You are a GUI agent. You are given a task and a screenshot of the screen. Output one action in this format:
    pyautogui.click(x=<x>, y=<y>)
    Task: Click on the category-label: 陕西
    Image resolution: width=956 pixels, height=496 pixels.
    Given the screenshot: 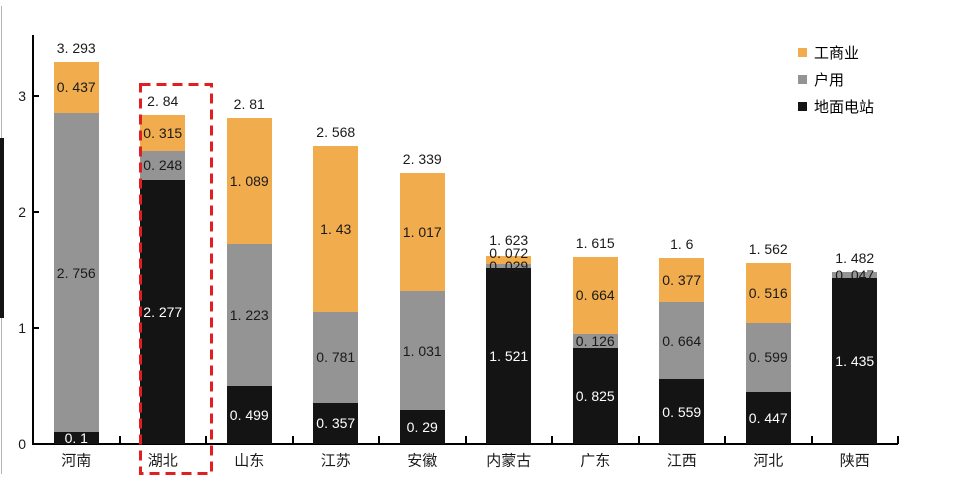 What is the action you would take?
    pyautogui.click(x=854, y=461)
    